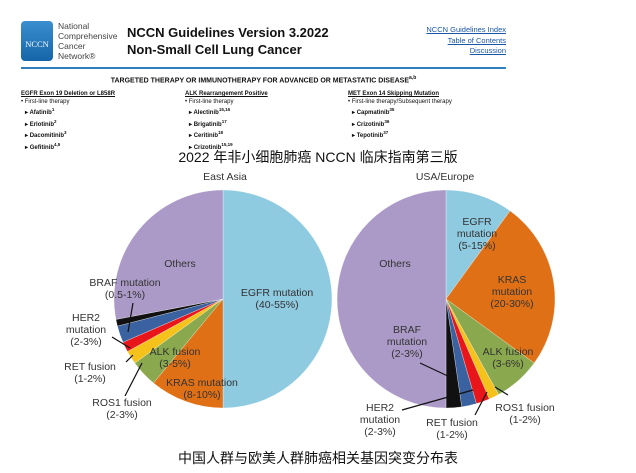  I want to click on slice-range: (5-15%), so click(477, 246).